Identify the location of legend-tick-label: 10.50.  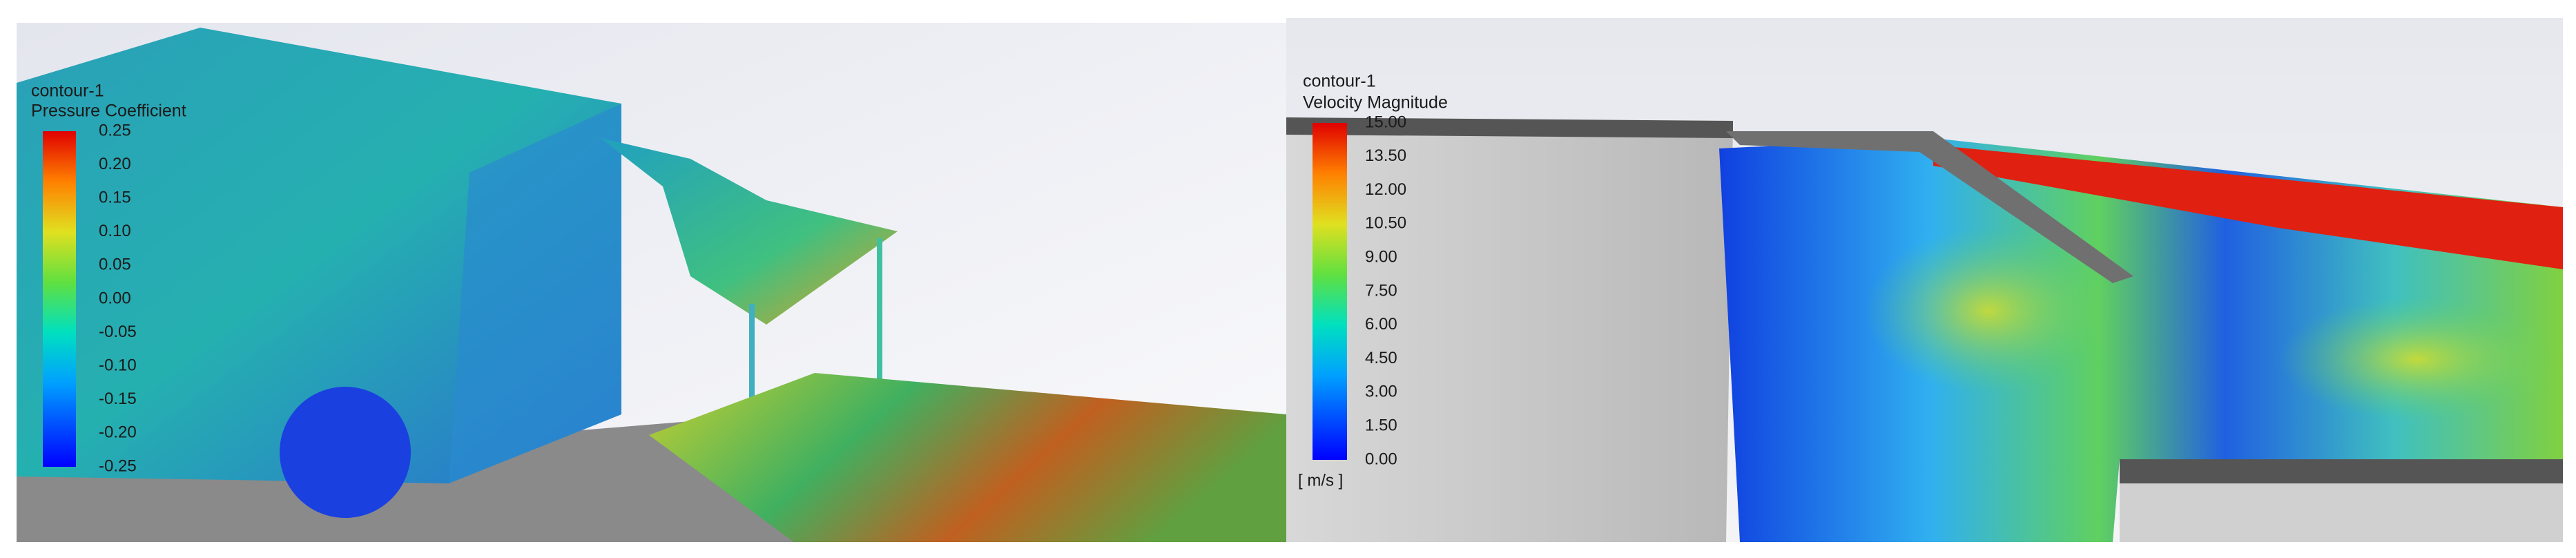
(1386, 223).